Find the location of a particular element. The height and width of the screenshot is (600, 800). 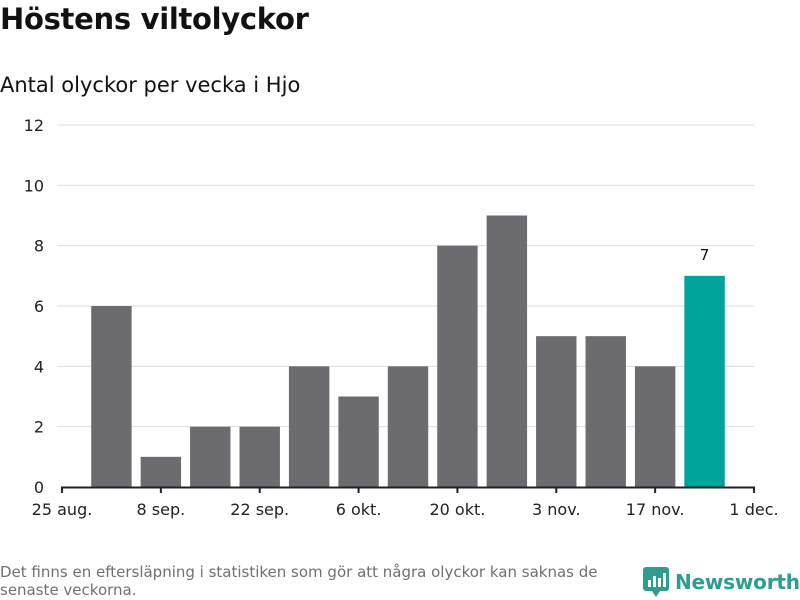

x-tick-label: 6 okt. is located at coordinates (359, 509).